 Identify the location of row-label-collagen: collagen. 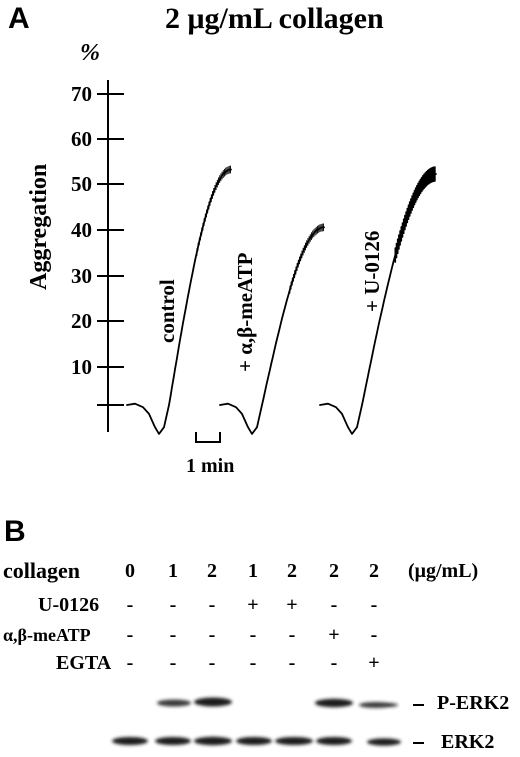
(41, 570).